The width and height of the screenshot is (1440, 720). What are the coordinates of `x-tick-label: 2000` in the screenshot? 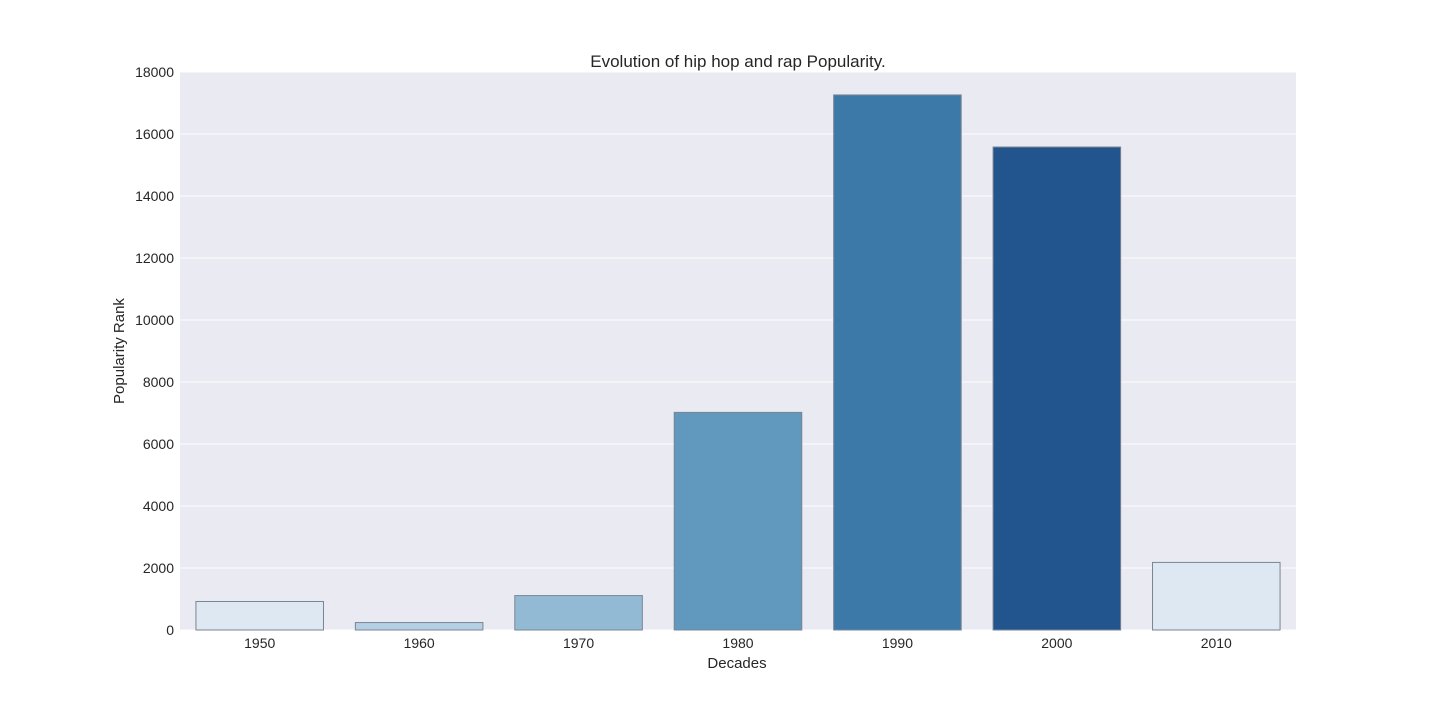 It's located at (1056, 643).